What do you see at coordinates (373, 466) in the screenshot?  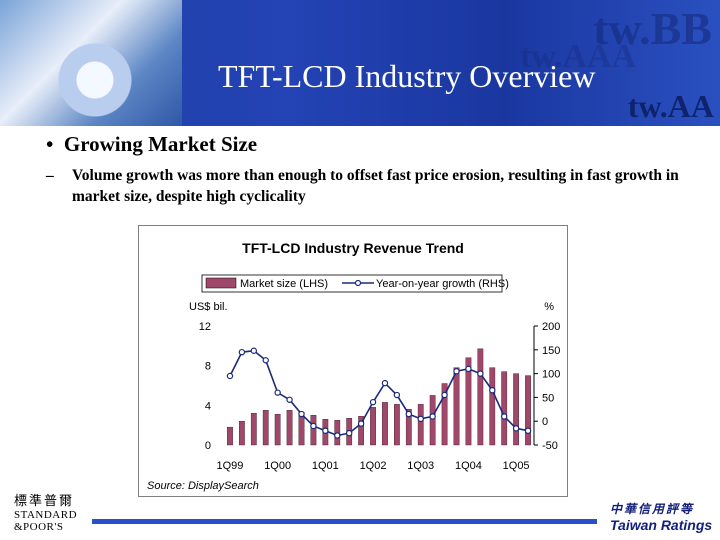 I see `tick-label-x: 1Q02` at bounding box center [373, 466].